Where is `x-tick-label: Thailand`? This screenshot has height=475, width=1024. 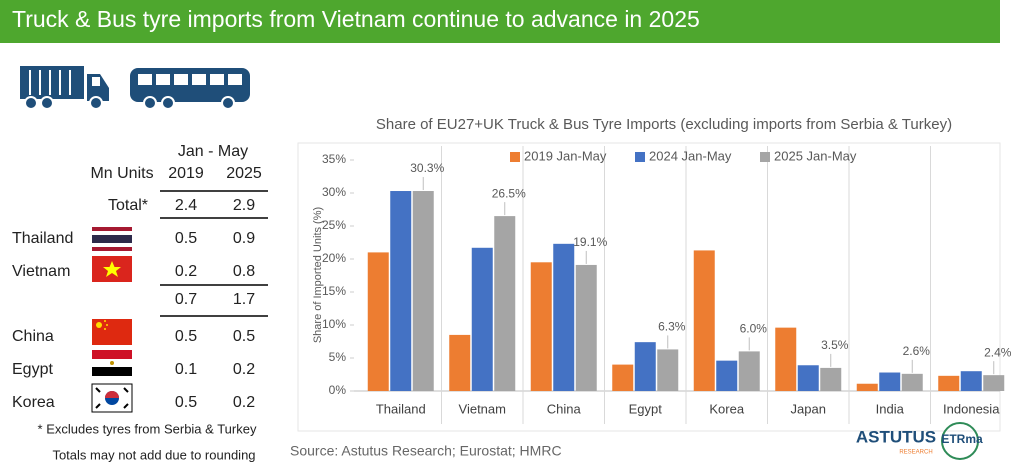 x-tick-label: Thailand is located at coordinates (401, 408).